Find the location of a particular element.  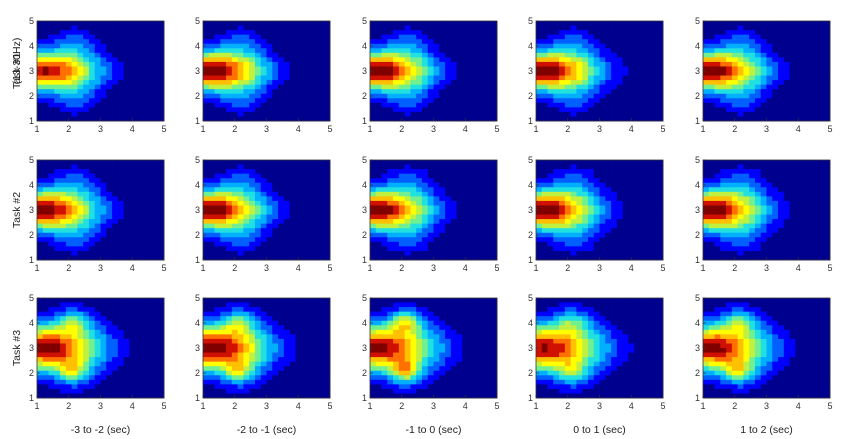

x-tick-label: 1 is located at coordinates (36, 129).